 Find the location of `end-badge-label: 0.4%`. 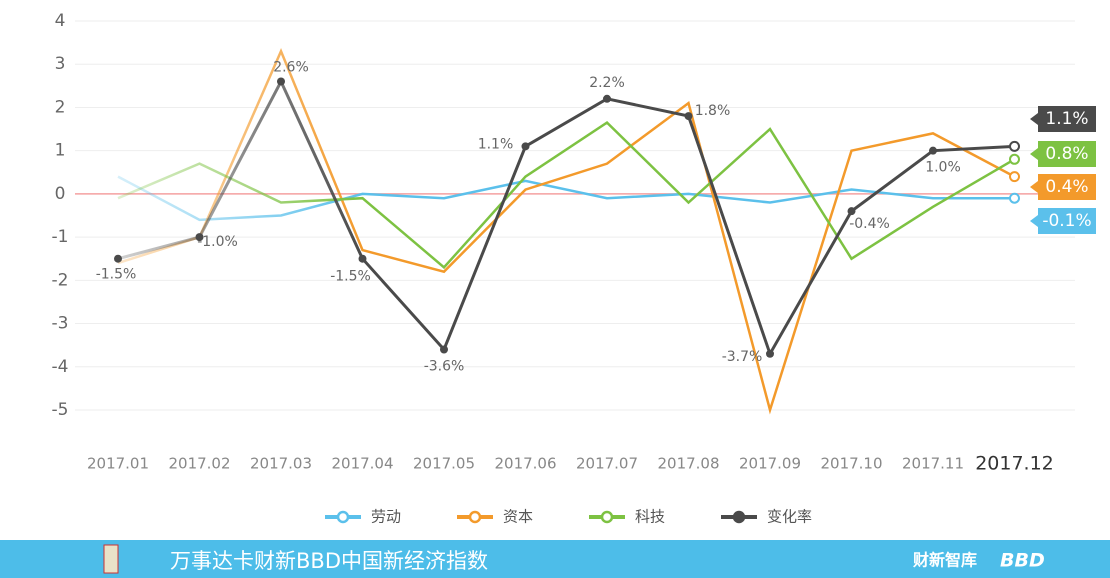

end-badge-label: 0.4% is located at coordinates (1066, 187).